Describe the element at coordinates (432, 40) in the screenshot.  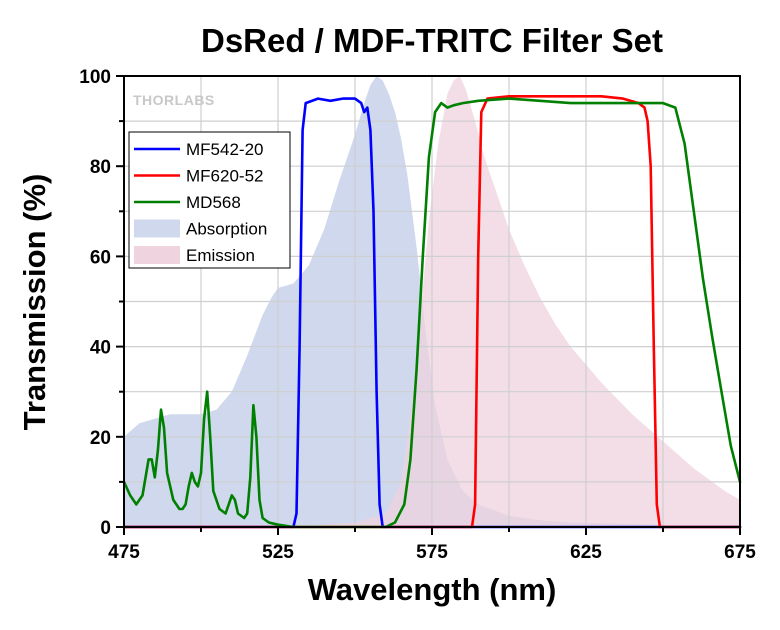
I see `chart-title: DsRed / MDF-TRITC Filter Set` at that location.